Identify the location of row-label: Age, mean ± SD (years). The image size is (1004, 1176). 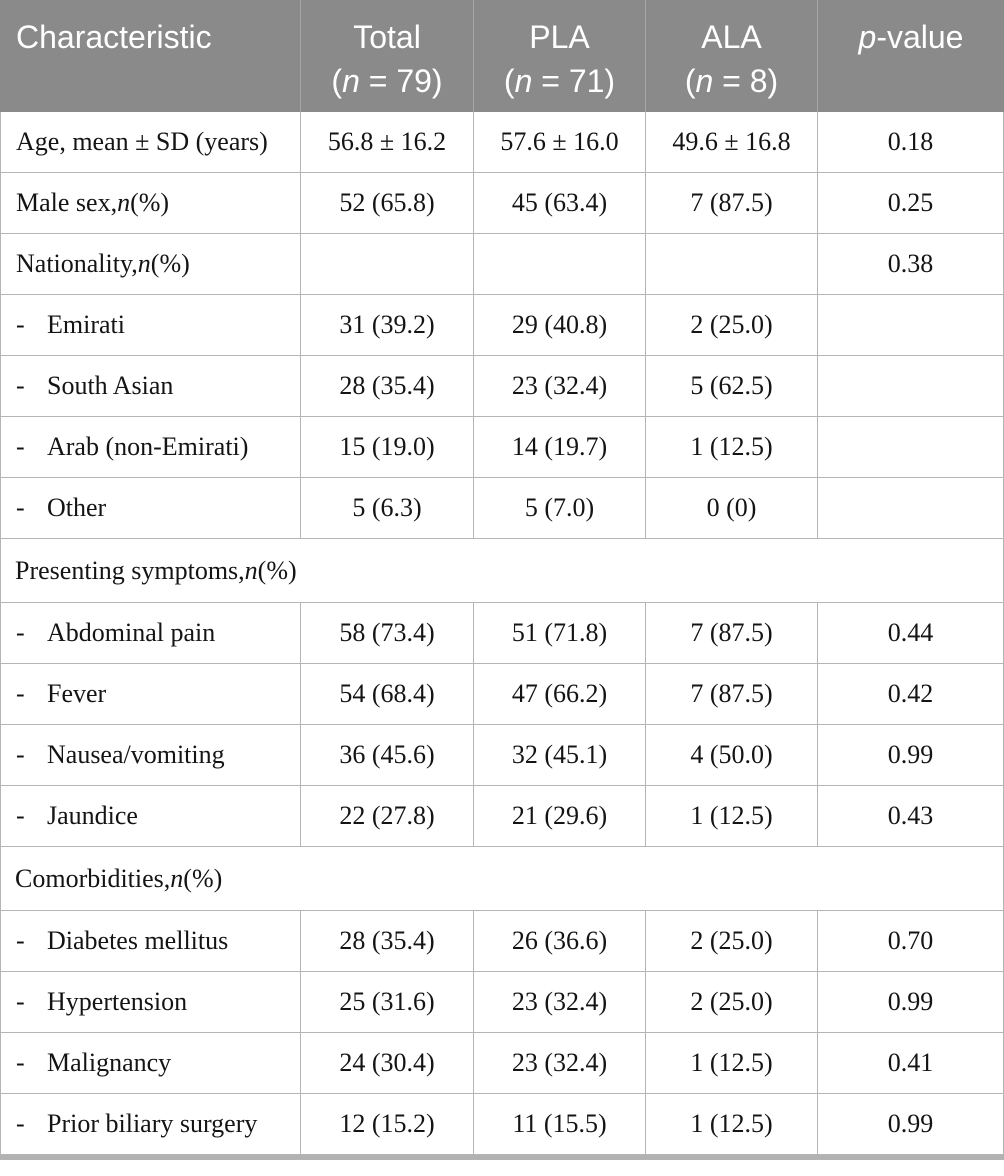
(150, 142).